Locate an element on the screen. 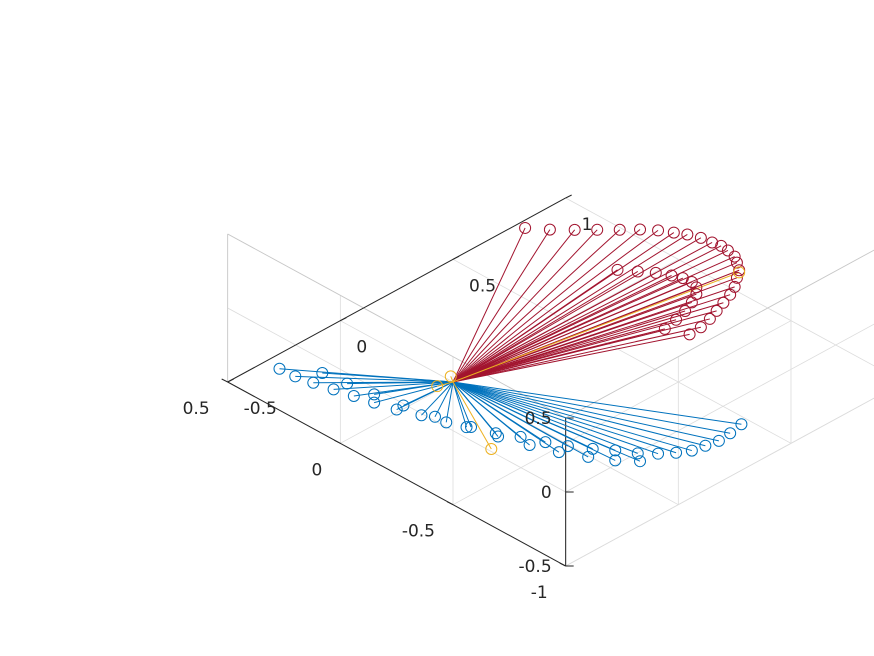 The height and width of the screenshot is (656, 874). z-tick-label: -0.5 is located at coordinates (534, 567).